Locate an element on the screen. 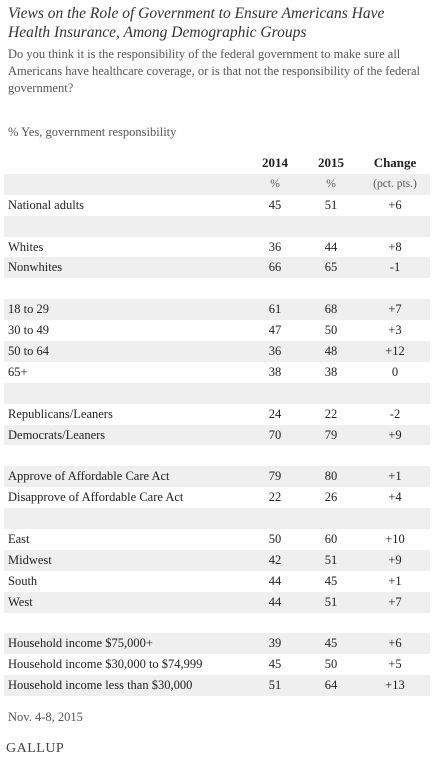 This screenshot has width=434, height=765. table-row: 2014 2015 Change is located at coordinates (217, 163).